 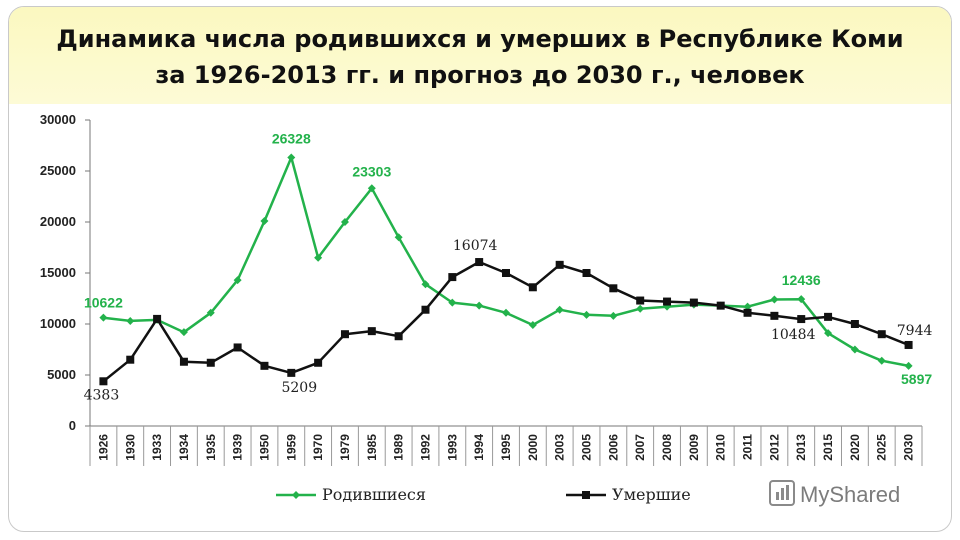 What do you see at coordinates (399, 447) in the screenshot?
I see `x-tick-label: 1989` at bounding box center [399, 447].